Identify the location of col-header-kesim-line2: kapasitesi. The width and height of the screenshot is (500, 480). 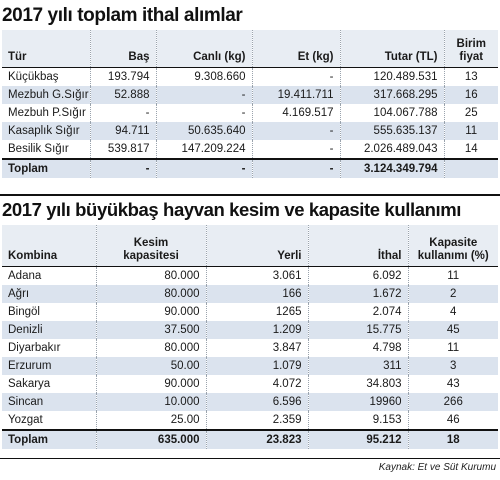
(151, 256).